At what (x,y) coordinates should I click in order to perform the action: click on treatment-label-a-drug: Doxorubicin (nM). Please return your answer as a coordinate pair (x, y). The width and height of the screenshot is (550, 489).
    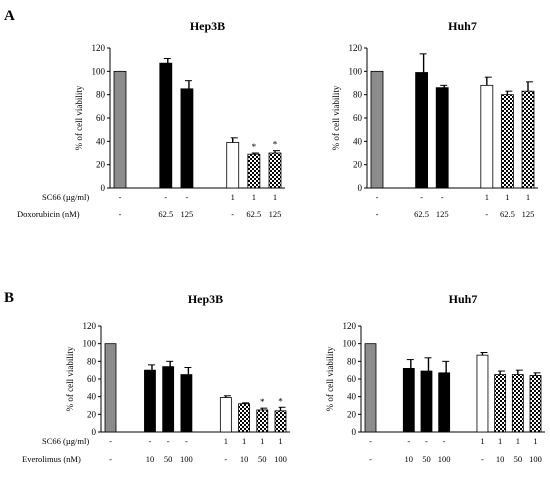
    Looking at the image, I should click on (48, 214).